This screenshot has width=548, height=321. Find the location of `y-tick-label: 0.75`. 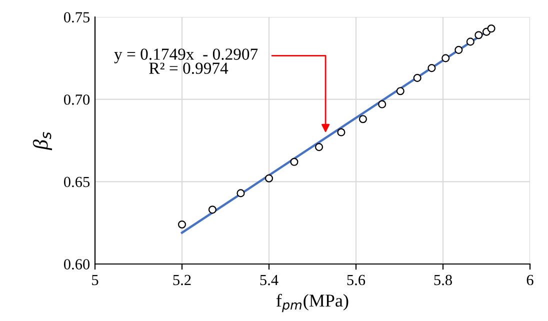

y-tick-label: 0.75 is located at coordinates (77, 17).